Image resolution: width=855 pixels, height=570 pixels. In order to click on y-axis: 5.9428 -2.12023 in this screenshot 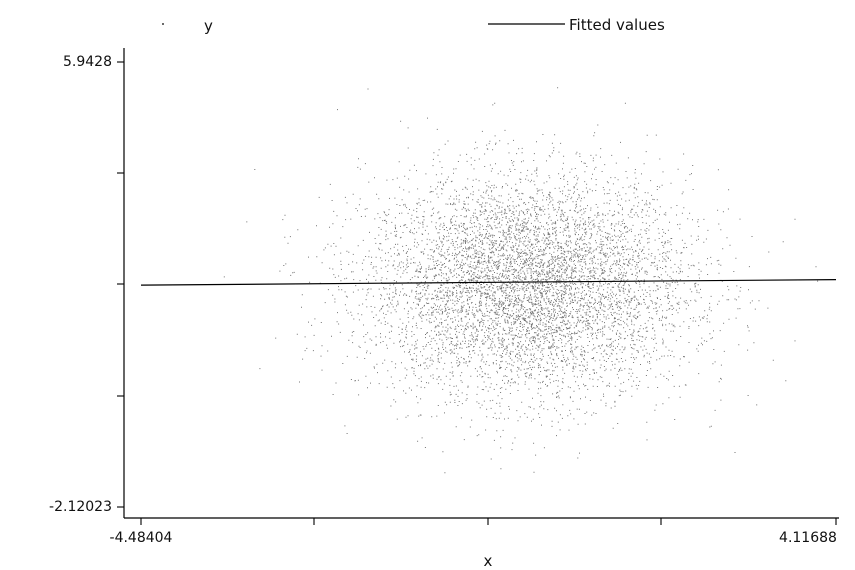, I will do `click(87, 283)`.